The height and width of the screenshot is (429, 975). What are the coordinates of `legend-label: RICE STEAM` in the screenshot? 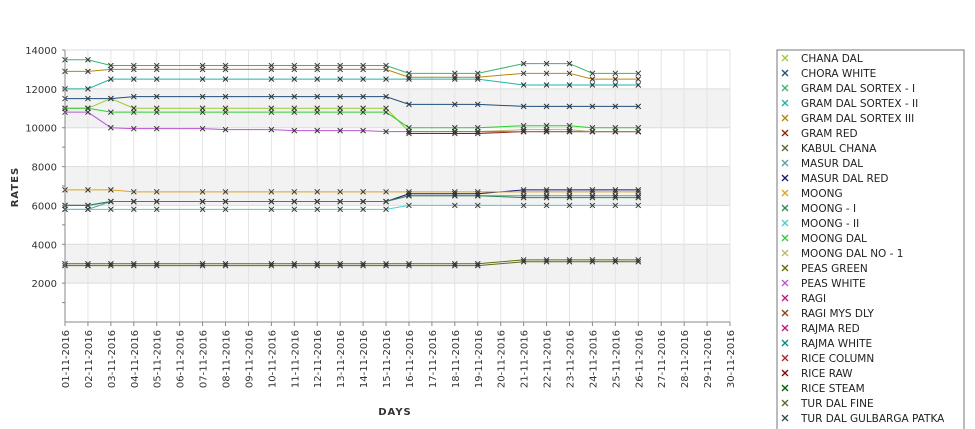 It's located at (833, 389).